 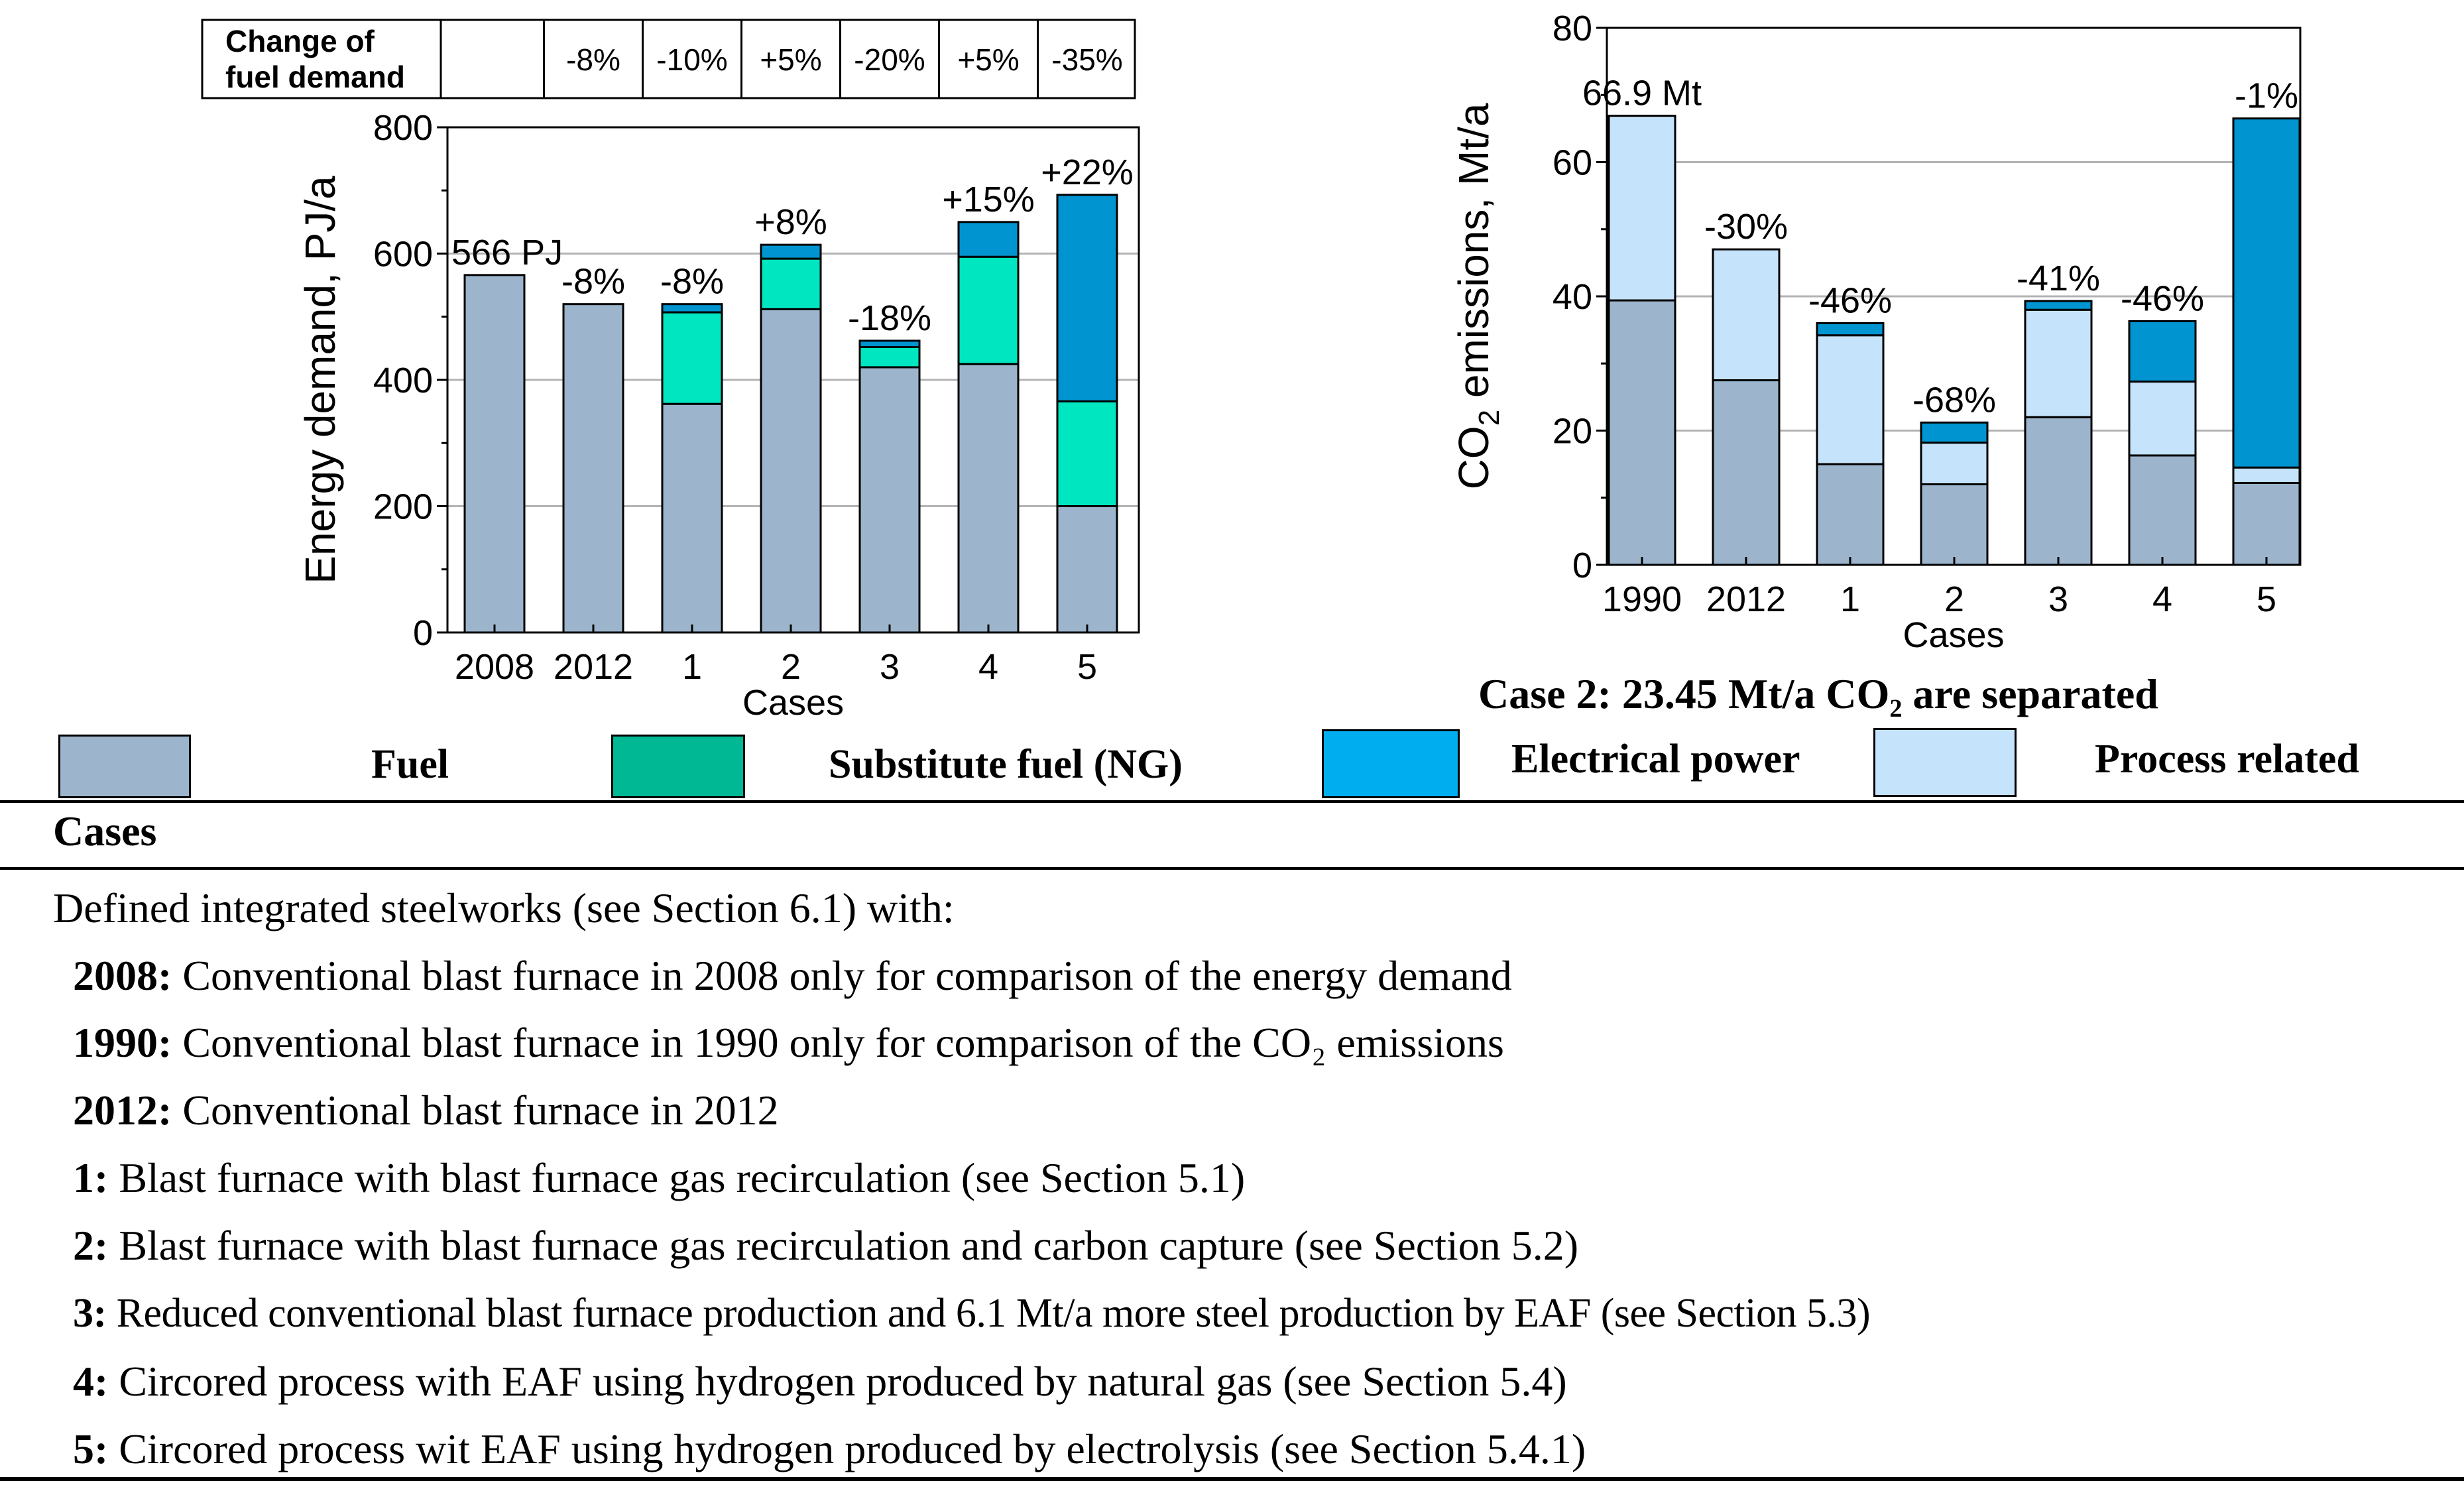 I want to click on chart1-bar-label: +15%, so click(x=989, y=200).